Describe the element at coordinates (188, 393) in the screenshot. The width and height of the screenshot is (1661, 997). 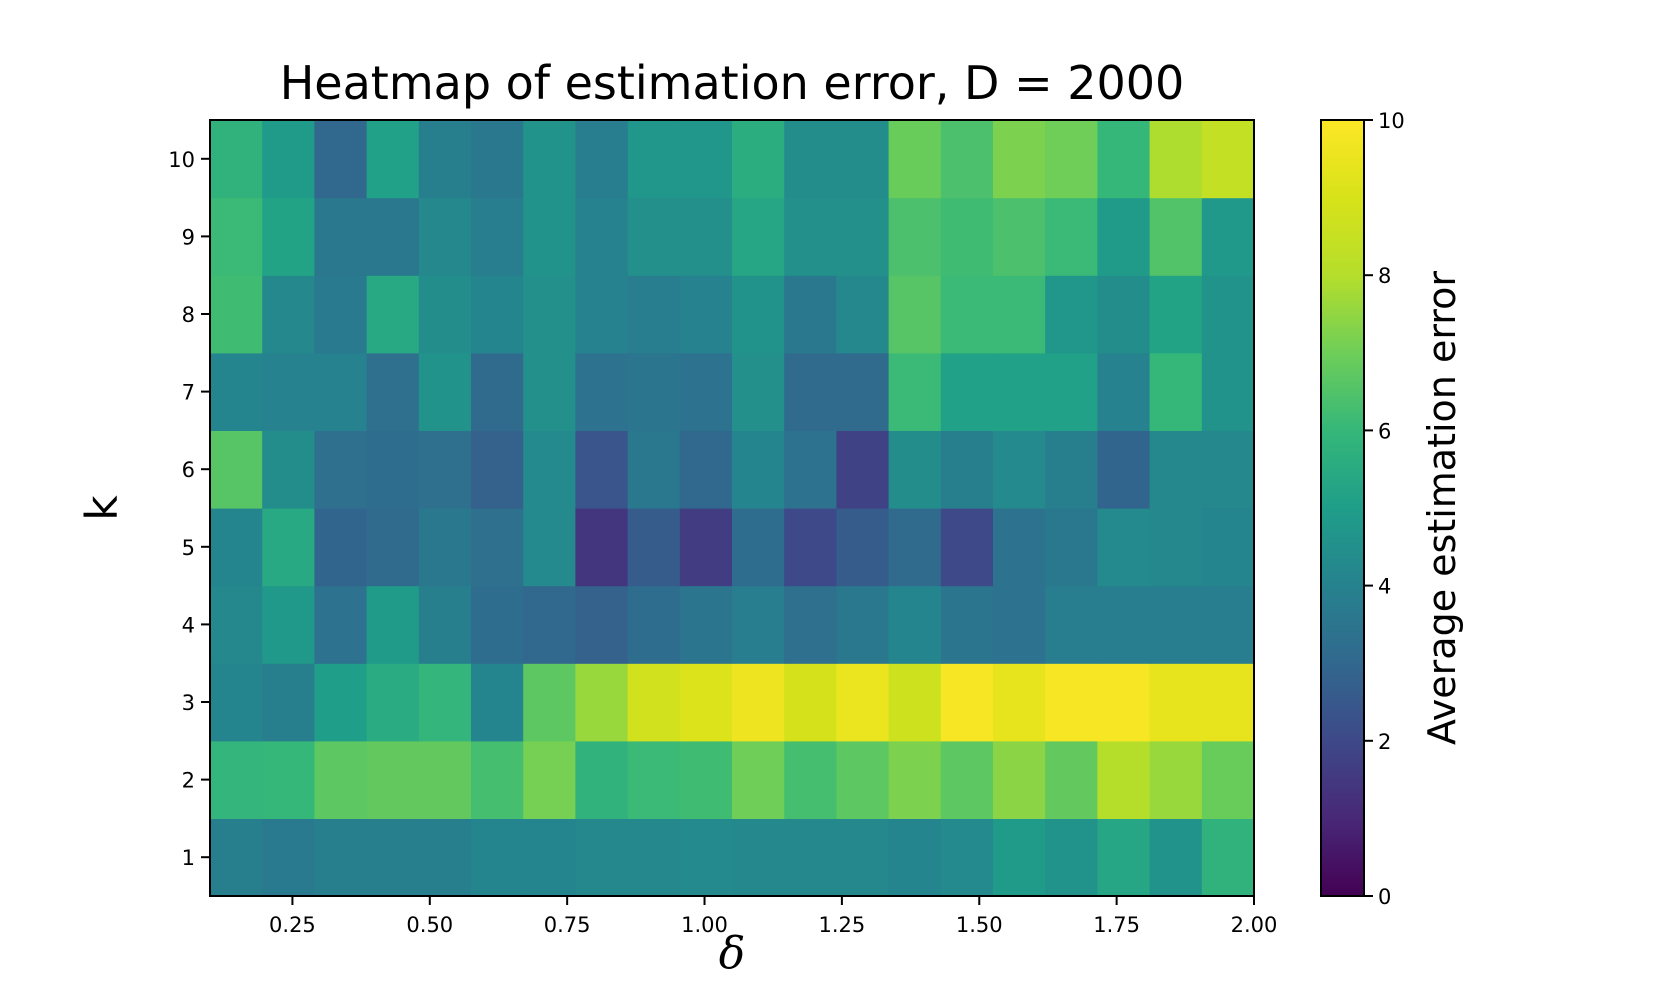
I see `y-tick-label: 7` at that location.